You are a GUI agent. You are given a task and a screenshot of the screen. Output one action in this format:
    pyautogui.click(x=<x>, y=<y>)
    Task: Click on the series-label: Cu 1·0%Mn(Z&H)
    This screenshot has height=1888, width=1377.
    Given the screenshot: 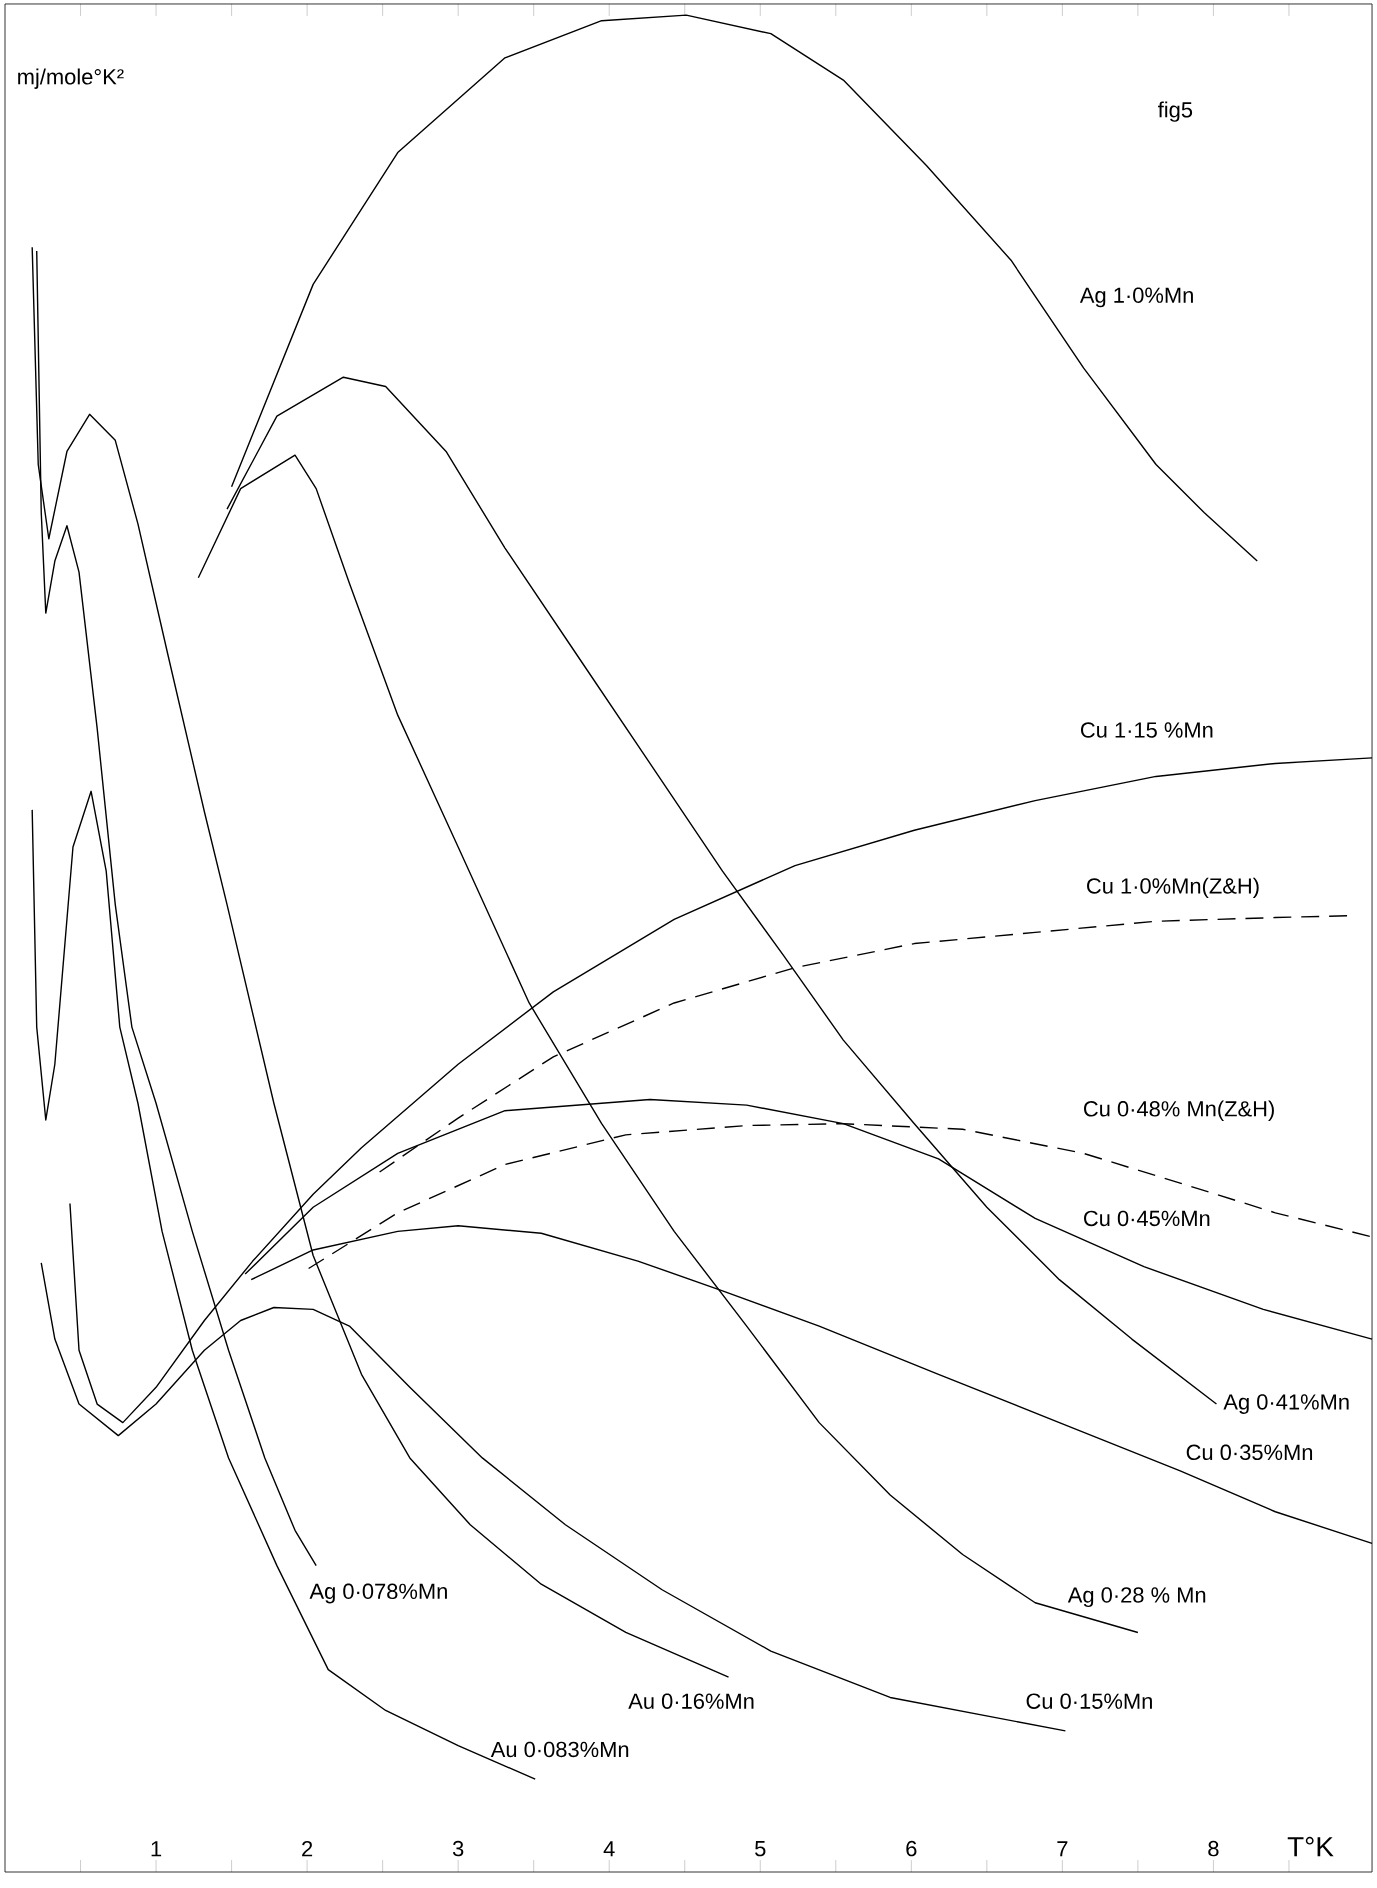 What is the action you would take?
    pyautogui.click(x=1173, y=888)
    